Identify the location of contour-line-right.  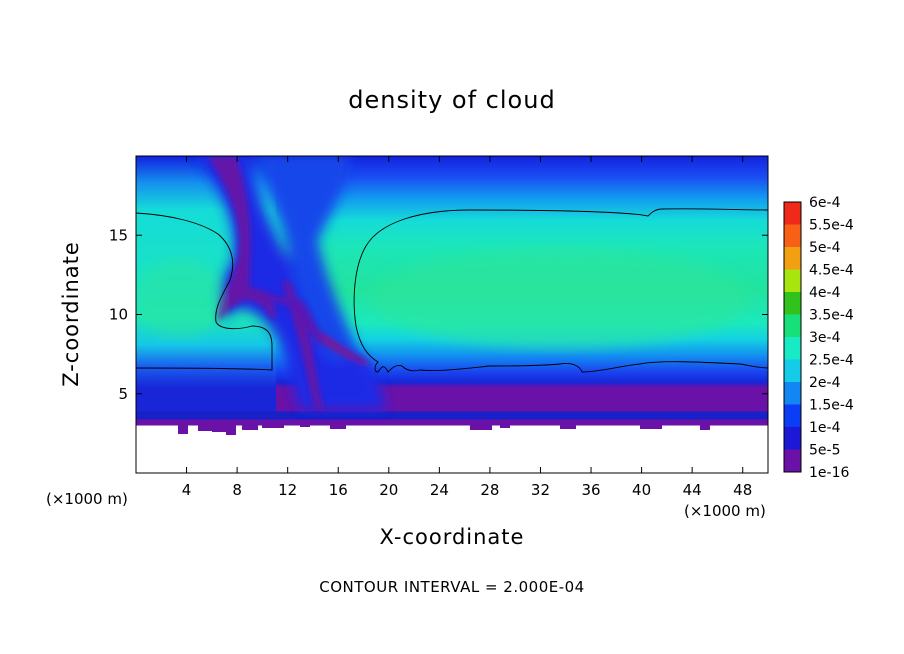
(560, 290).